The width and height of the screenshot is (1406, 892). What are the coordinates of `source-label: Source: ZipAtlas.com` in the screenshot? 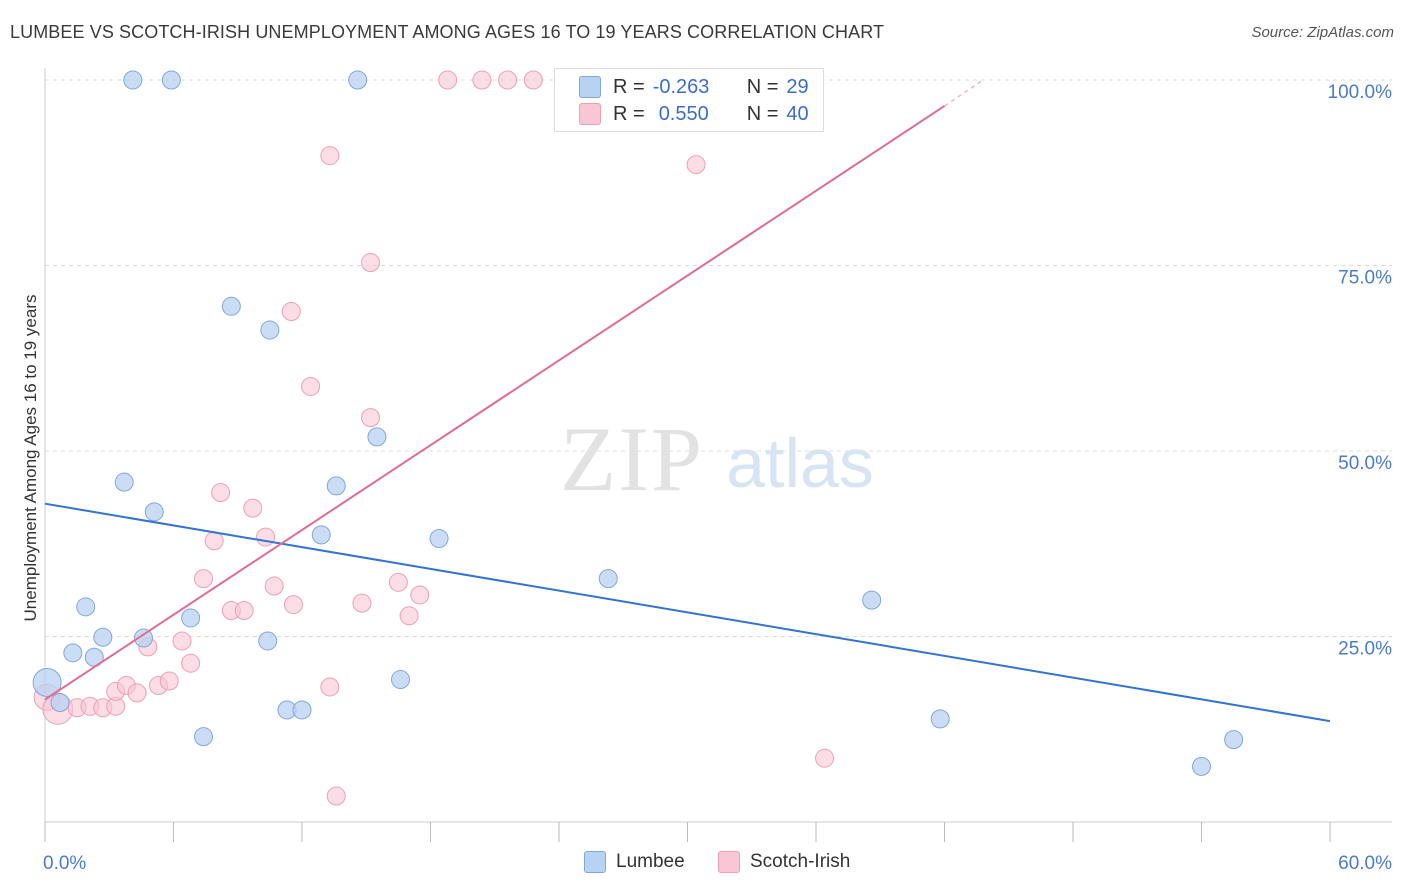 It's located at (1322, 32).